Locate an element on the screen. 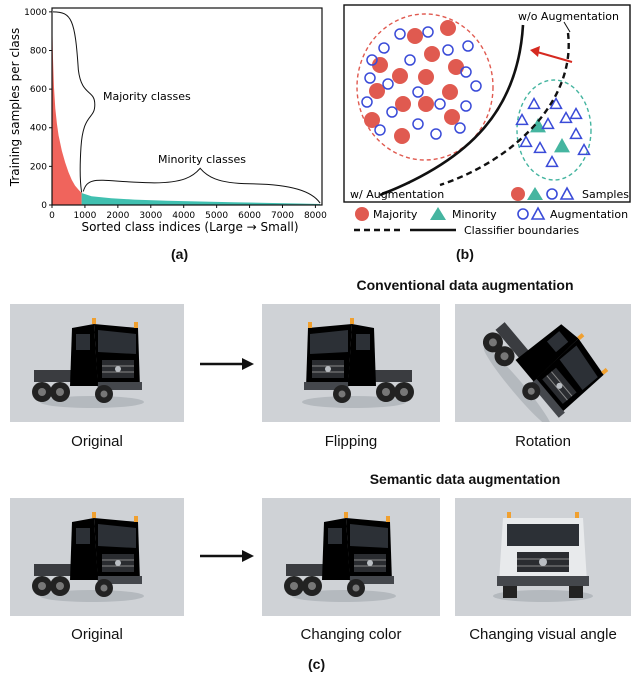  x-tick-label: 8000 is located at coordinates (315, 216).